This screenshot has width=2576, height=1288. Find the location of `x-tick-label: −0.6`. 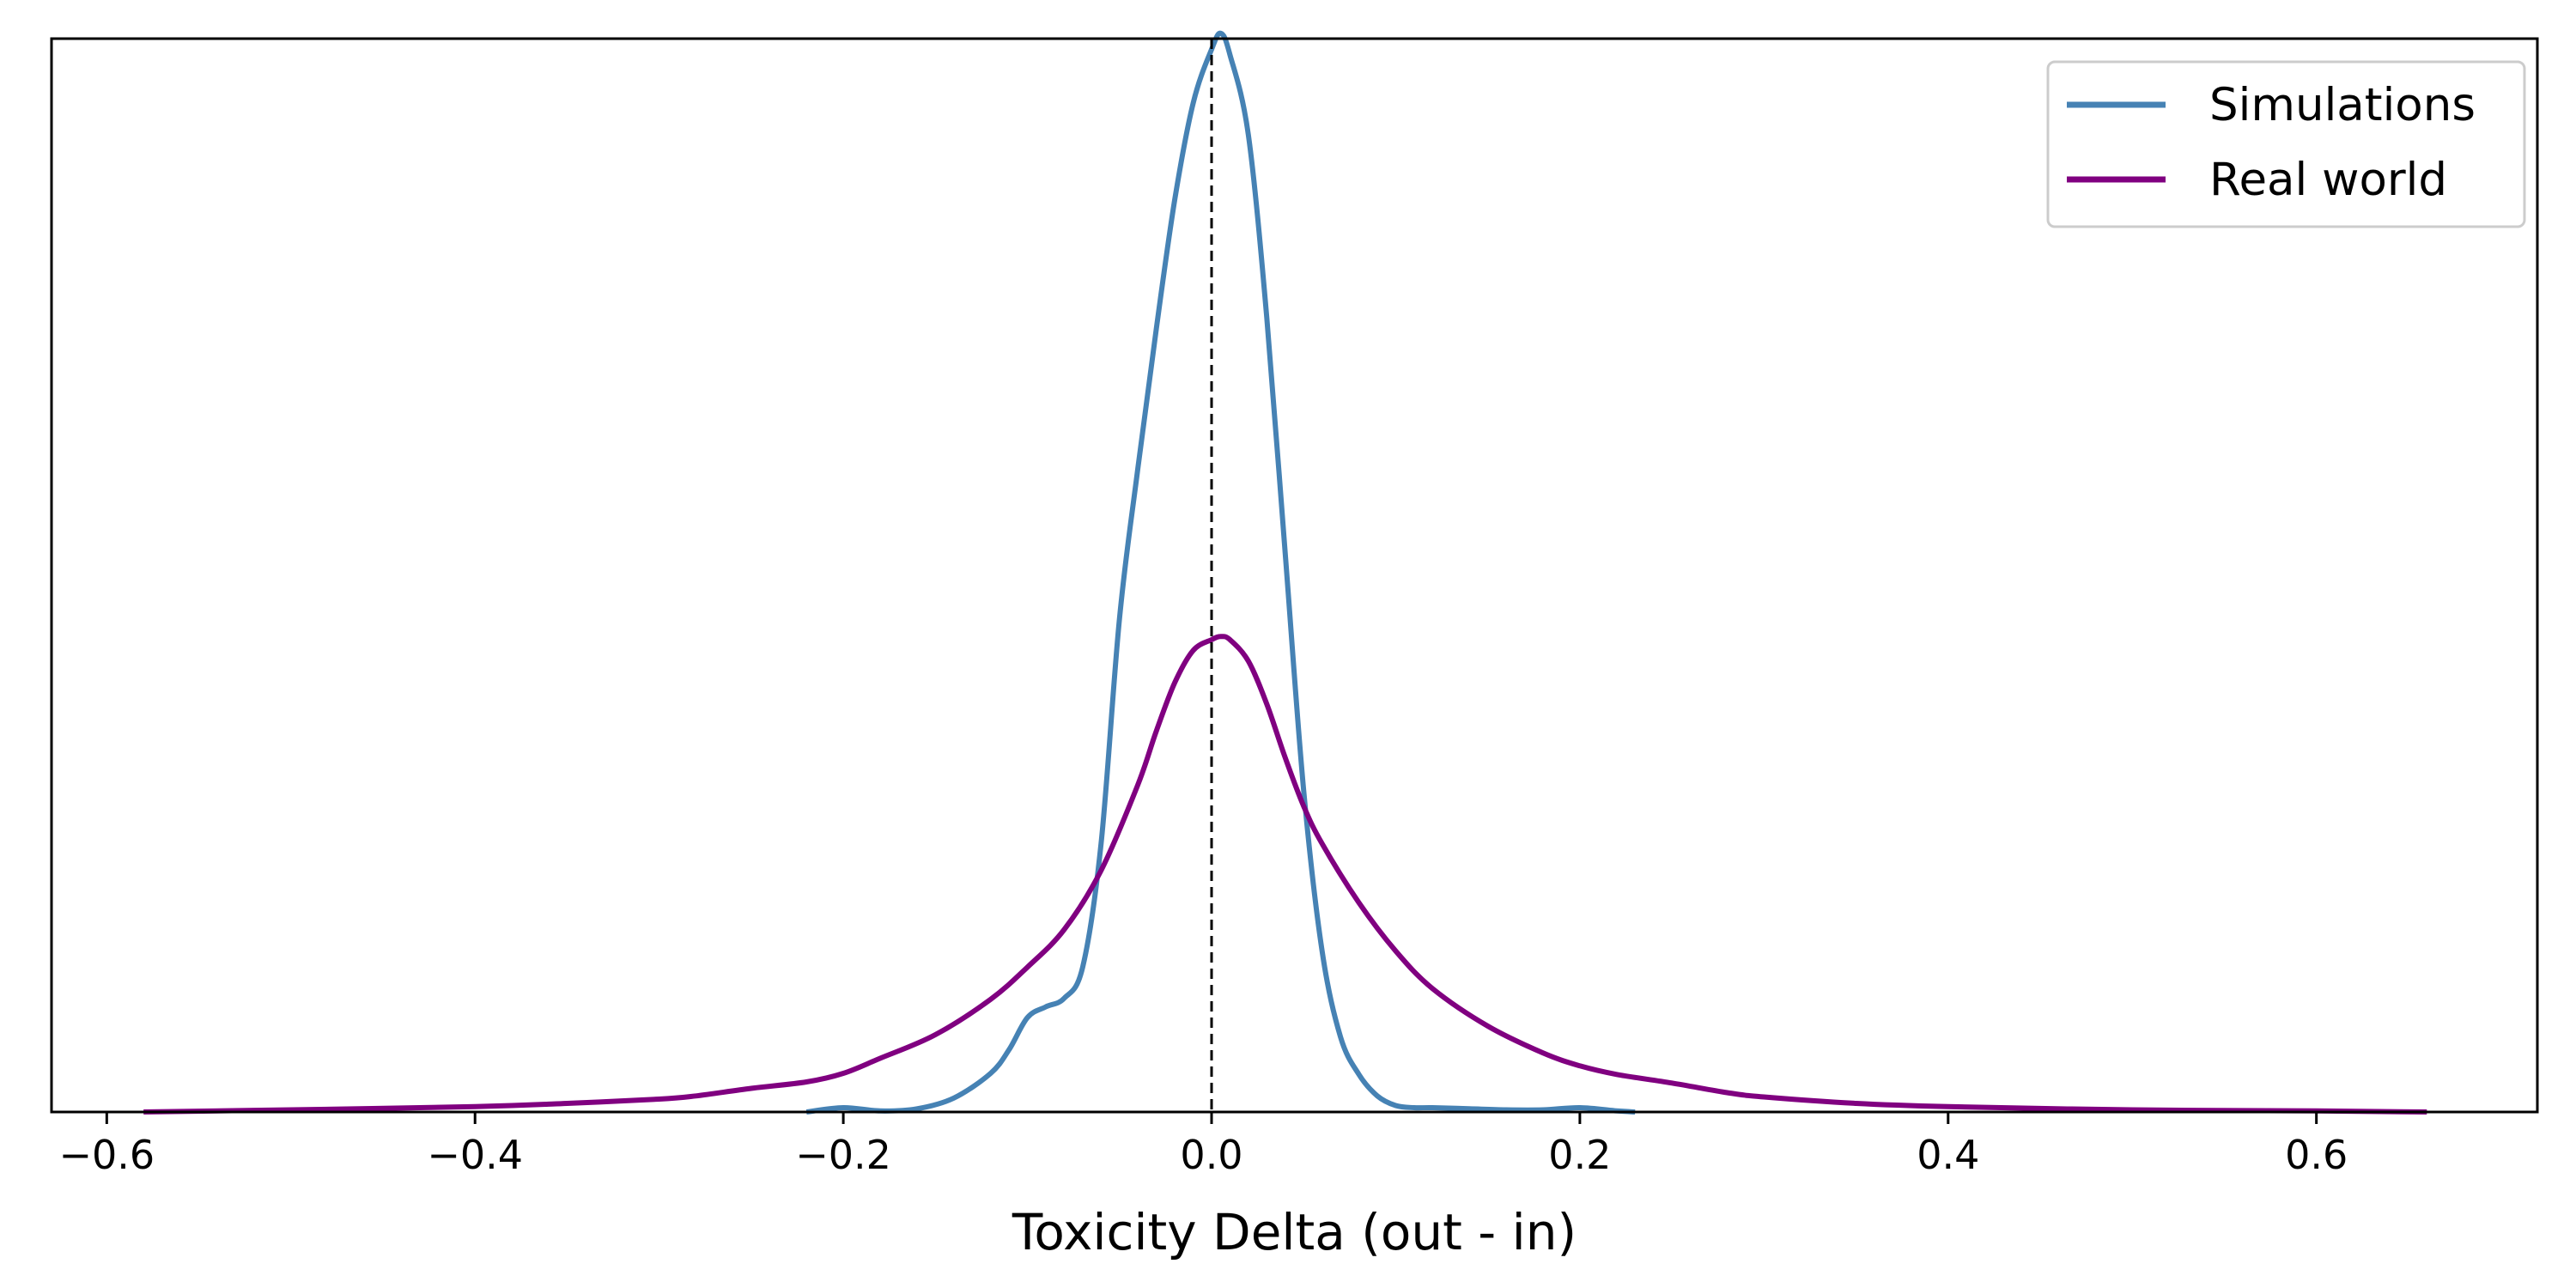

x-tick-label: −0.6 is located at coordinates (106, 1155).